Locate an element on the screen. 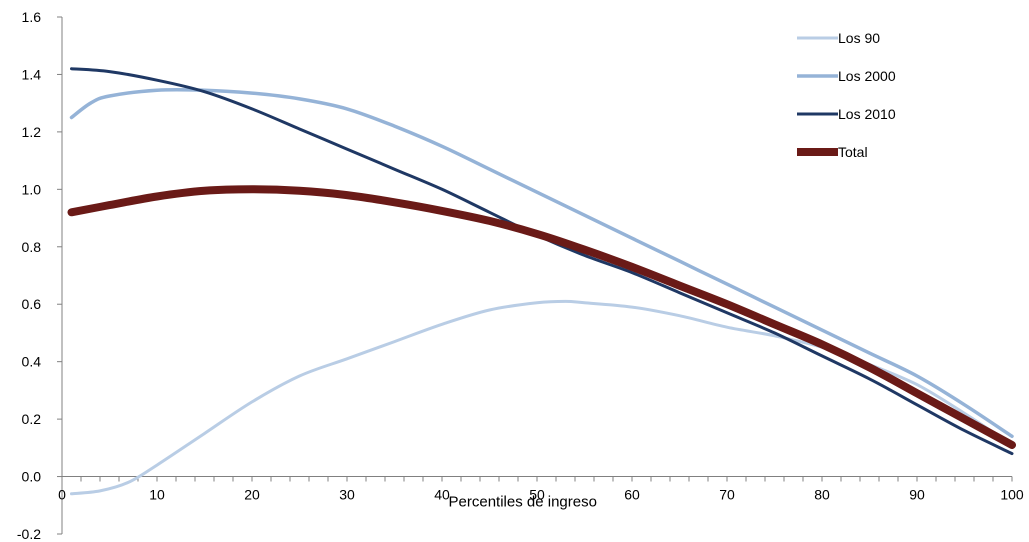 This screenshot has height=542, width=1029. x-tick-label: 10 is located at coordinates (157, 495).